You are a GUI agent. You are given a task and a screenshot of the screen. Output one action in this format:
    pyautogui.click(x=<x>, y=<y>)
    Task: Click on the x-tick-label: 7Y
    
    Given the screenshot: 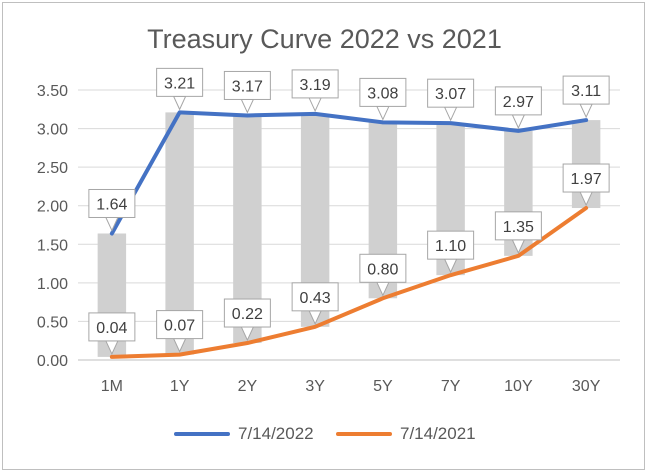 What is the action you would take?
    pyautogui.click(x=451, y=386)
    